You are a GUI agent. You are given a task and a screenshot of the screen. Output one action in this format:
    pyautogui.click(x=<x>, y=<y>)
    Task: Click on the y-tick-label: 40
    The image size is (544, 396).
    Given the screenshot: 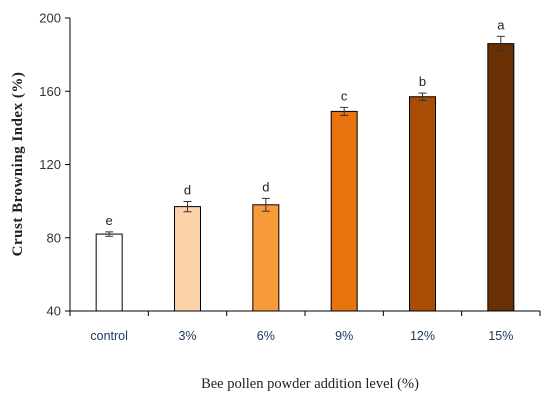 What is the action you would take?
    pyautogui.click(x=54, y=311)
    